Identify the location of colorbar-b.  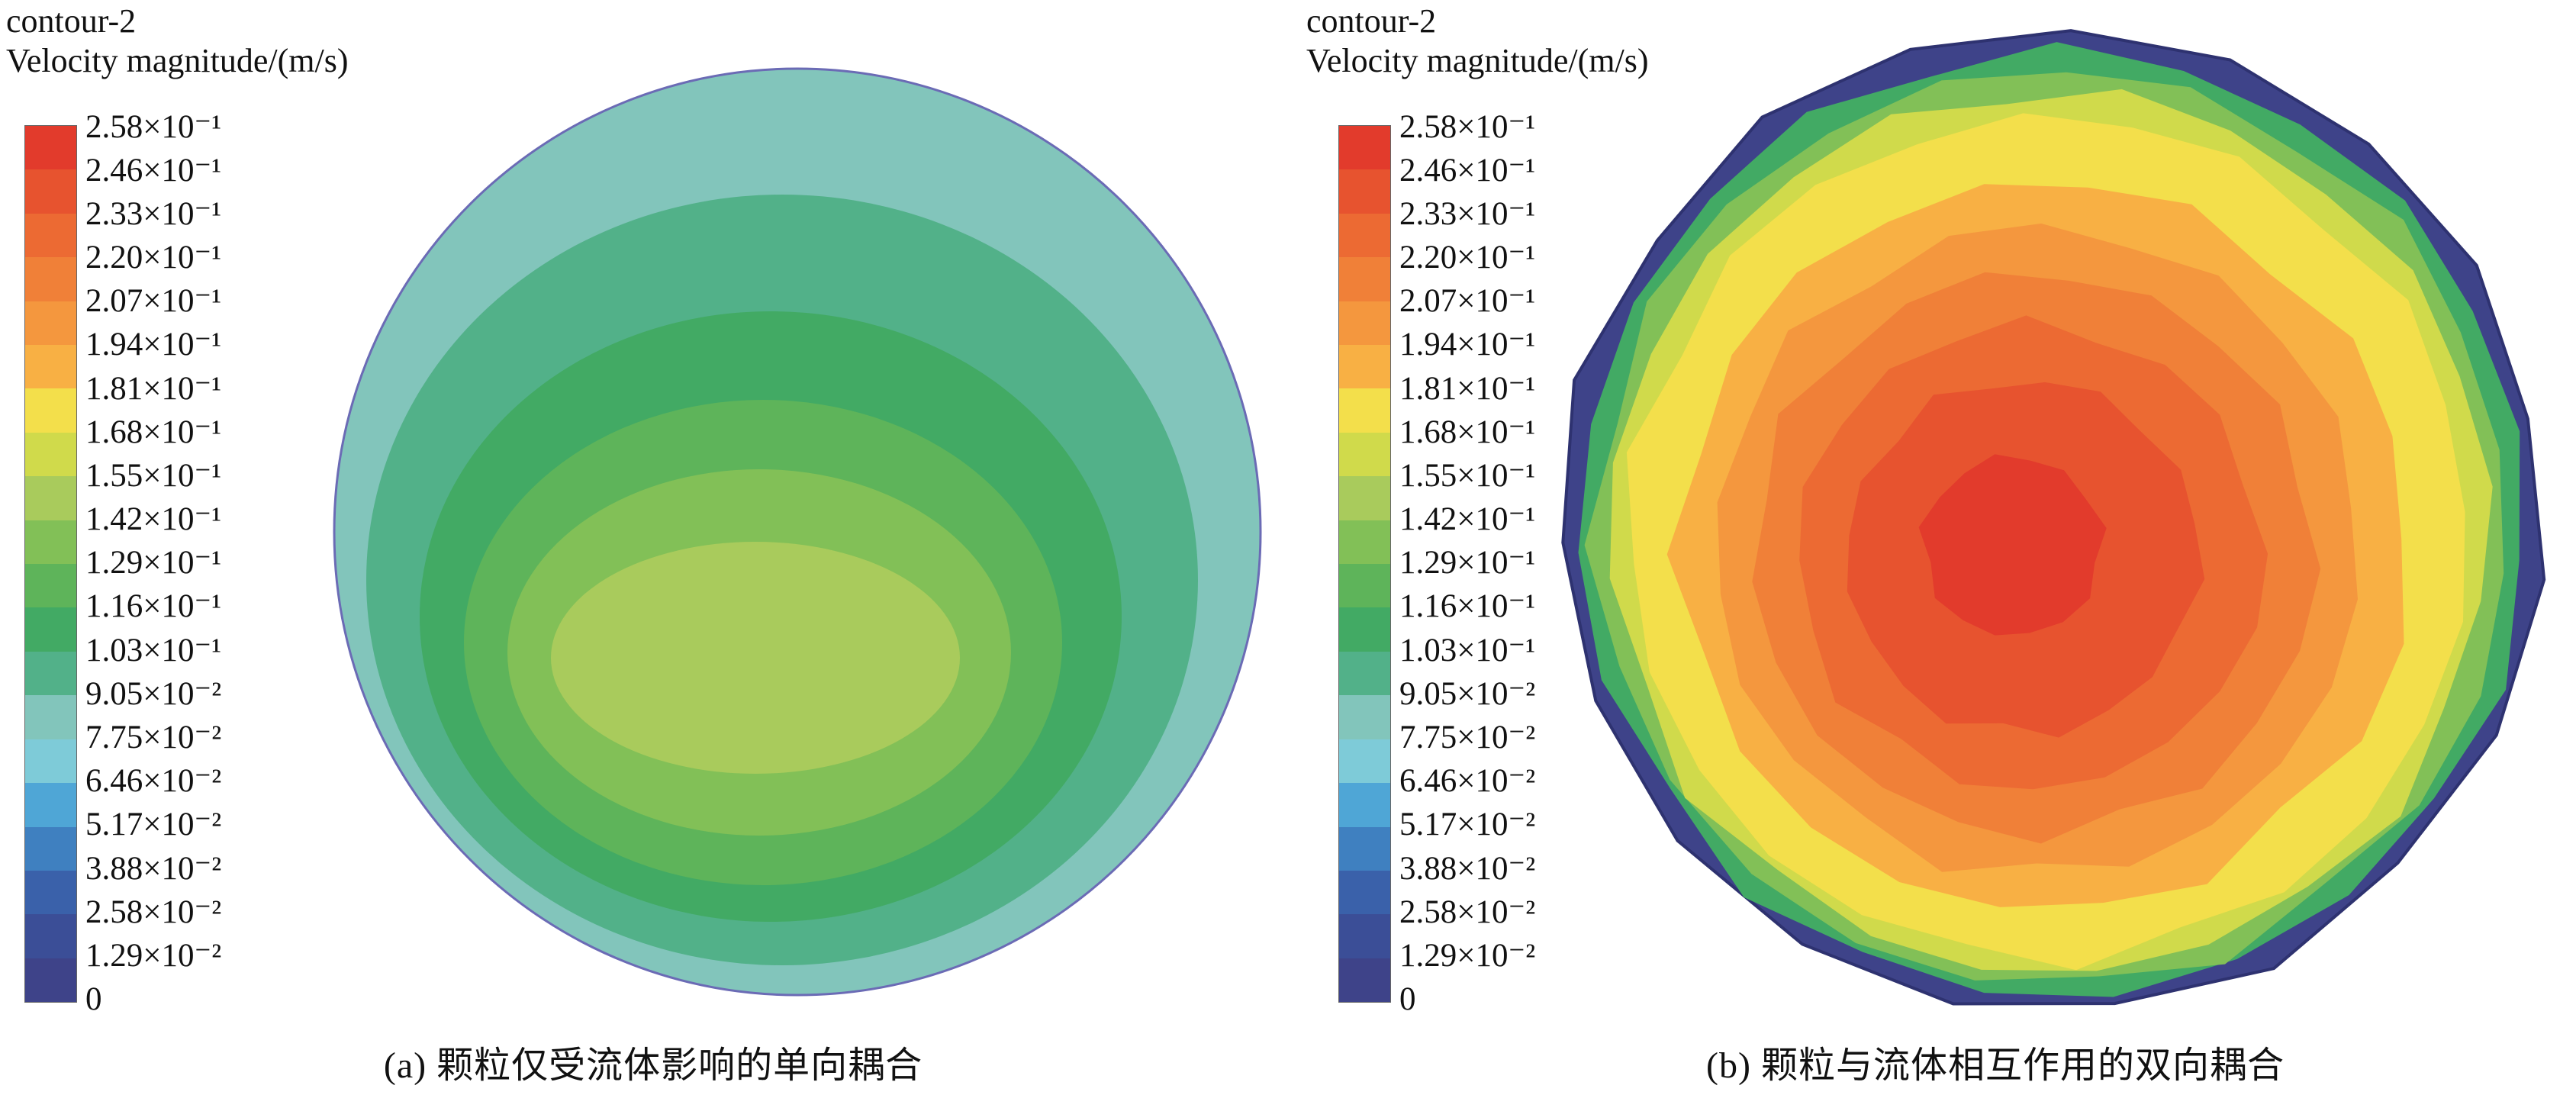
(1364, 564).